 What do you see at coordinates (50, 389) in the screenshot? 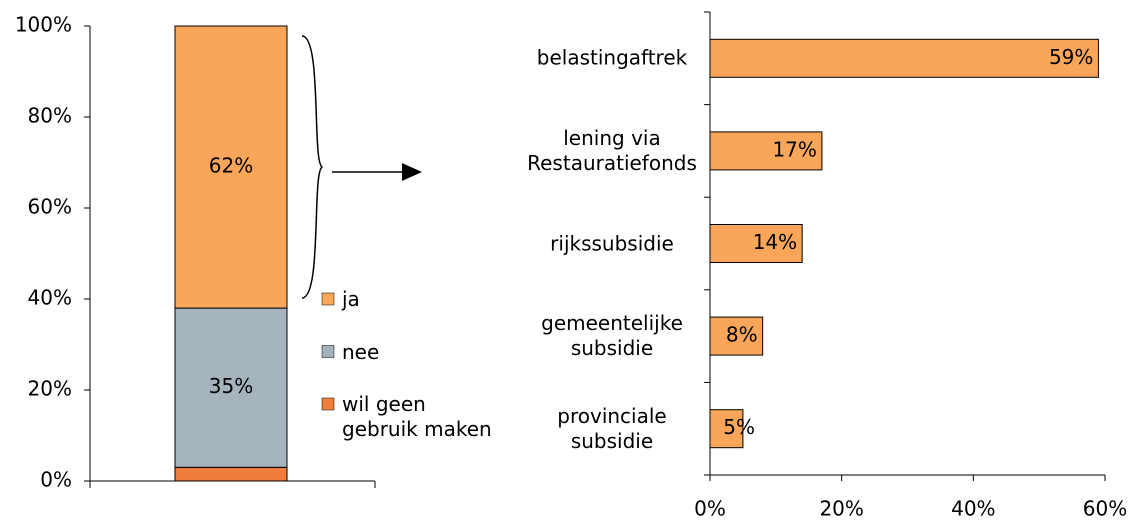
I see `y-tick-label: 20%` at bounding box center [50, 389].